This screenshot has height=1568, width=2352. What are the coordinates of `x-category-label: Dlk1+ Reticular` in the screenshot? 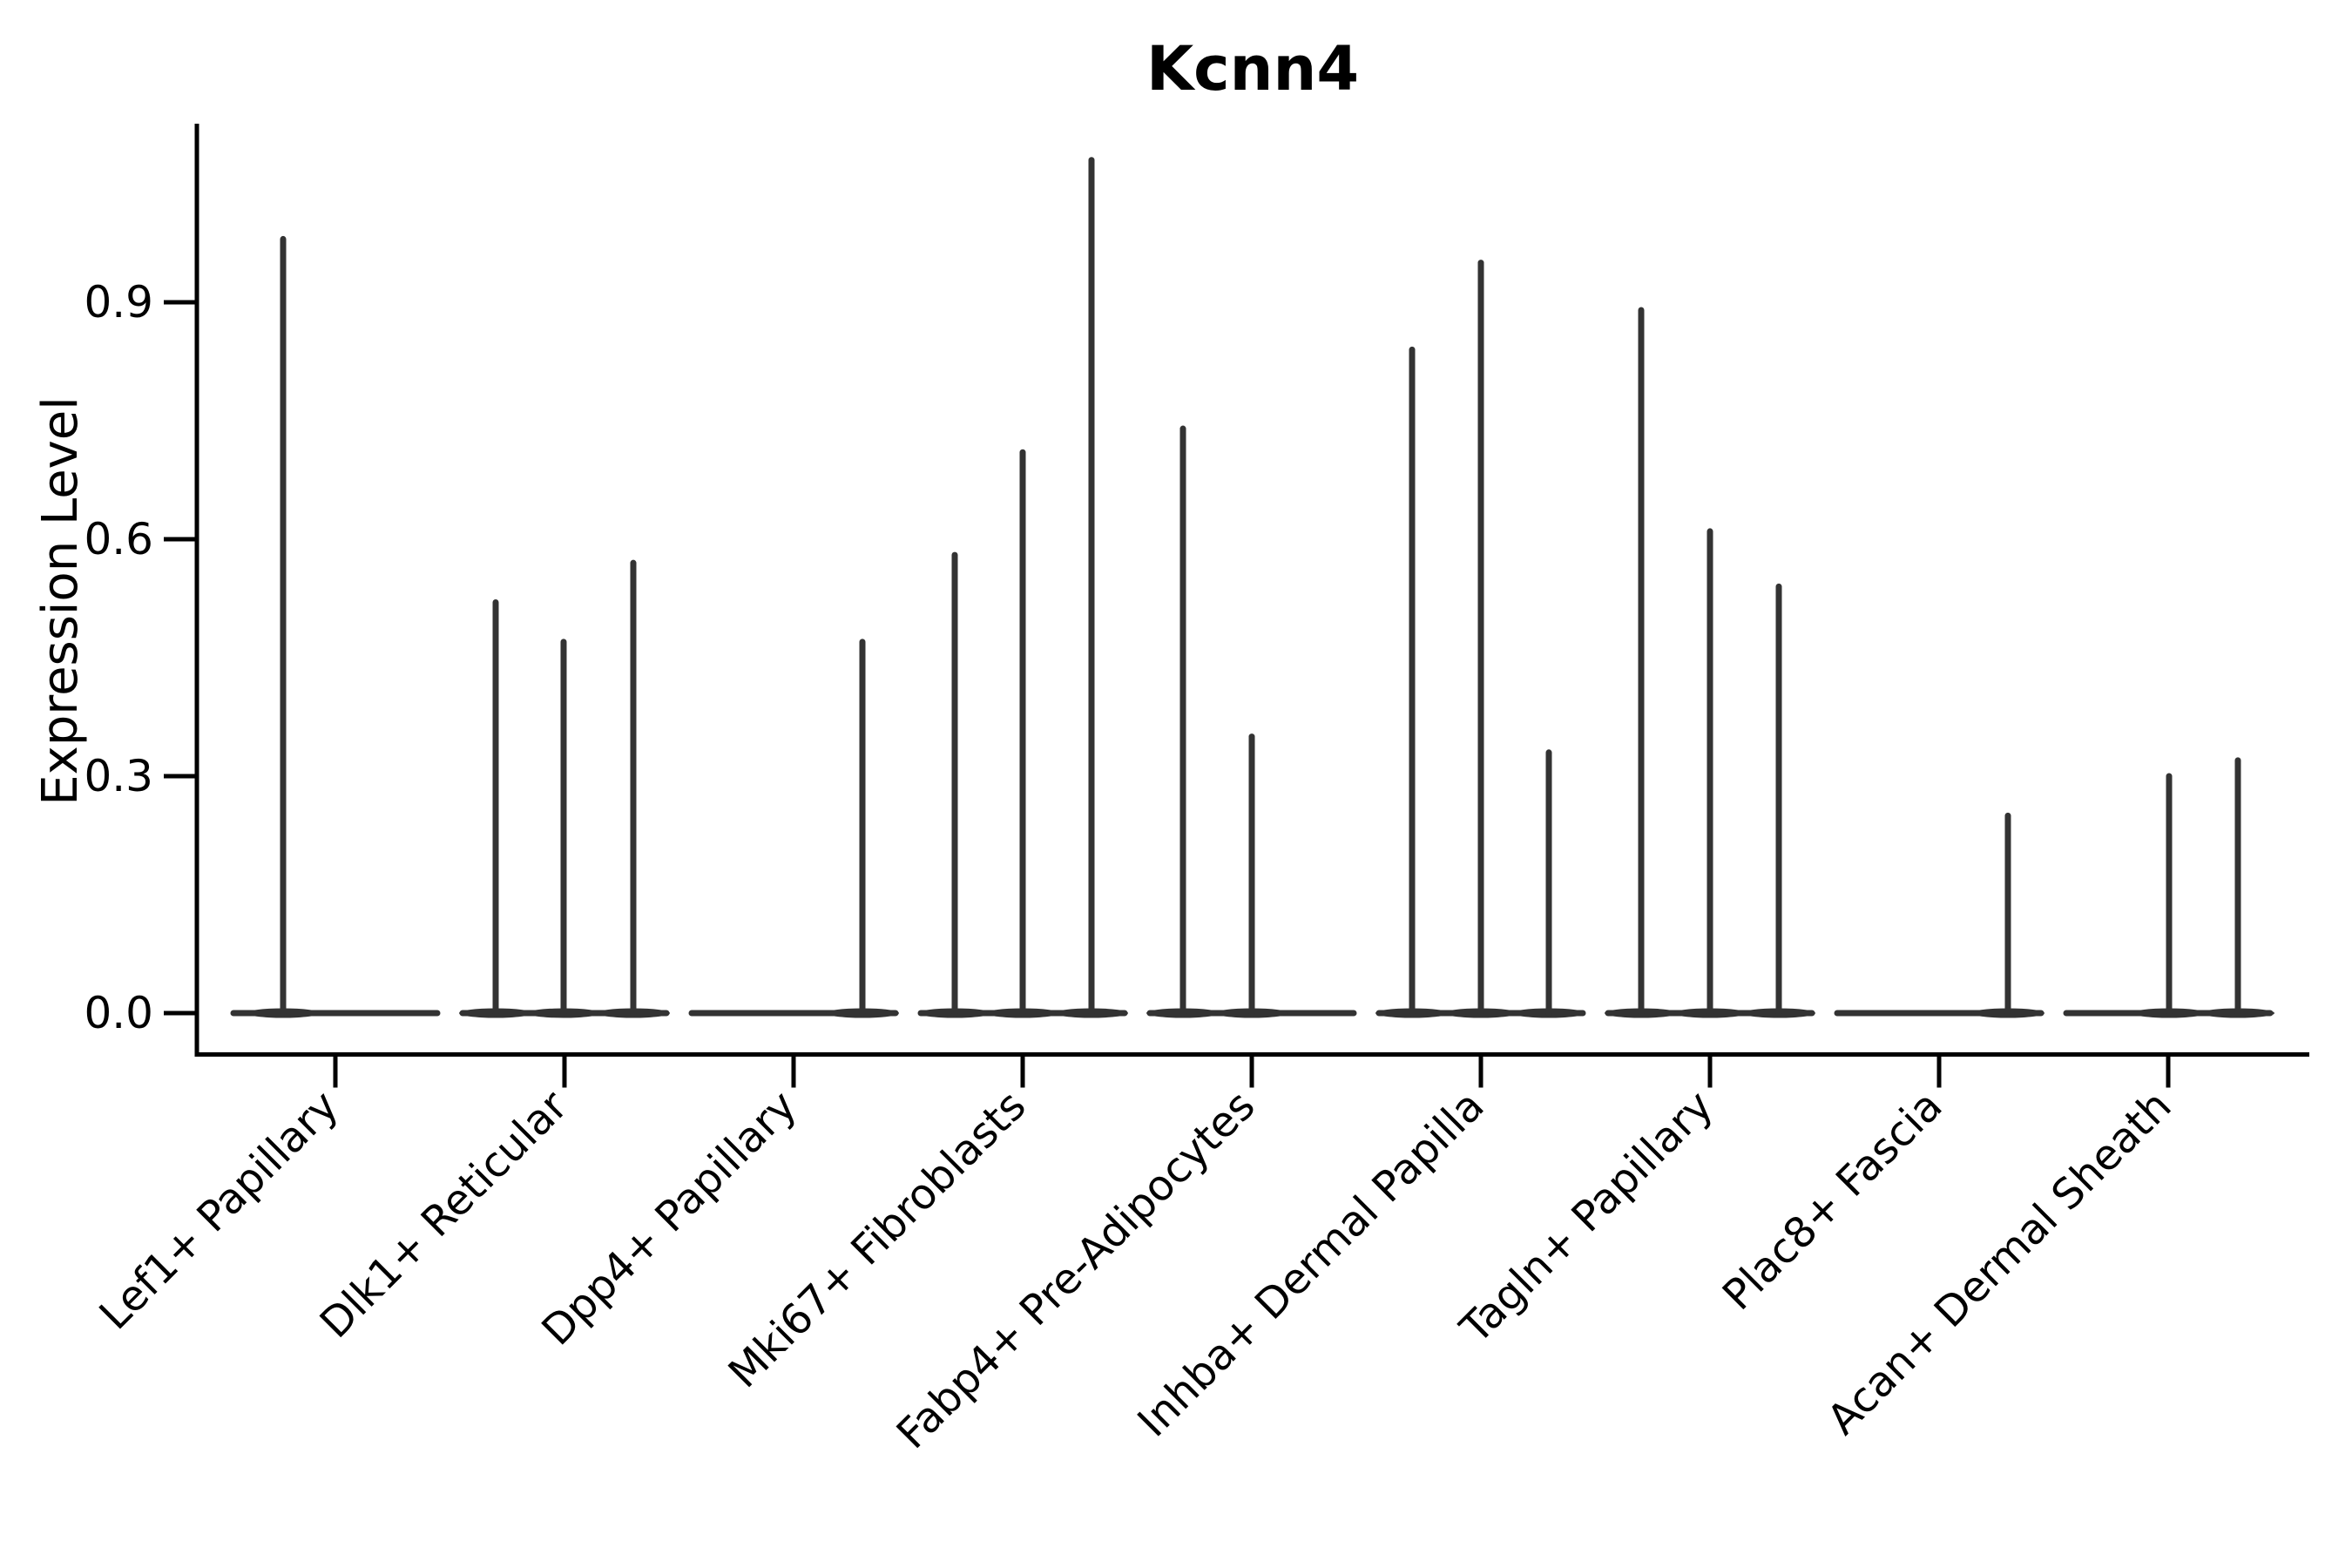 It's located at (444, 1214).